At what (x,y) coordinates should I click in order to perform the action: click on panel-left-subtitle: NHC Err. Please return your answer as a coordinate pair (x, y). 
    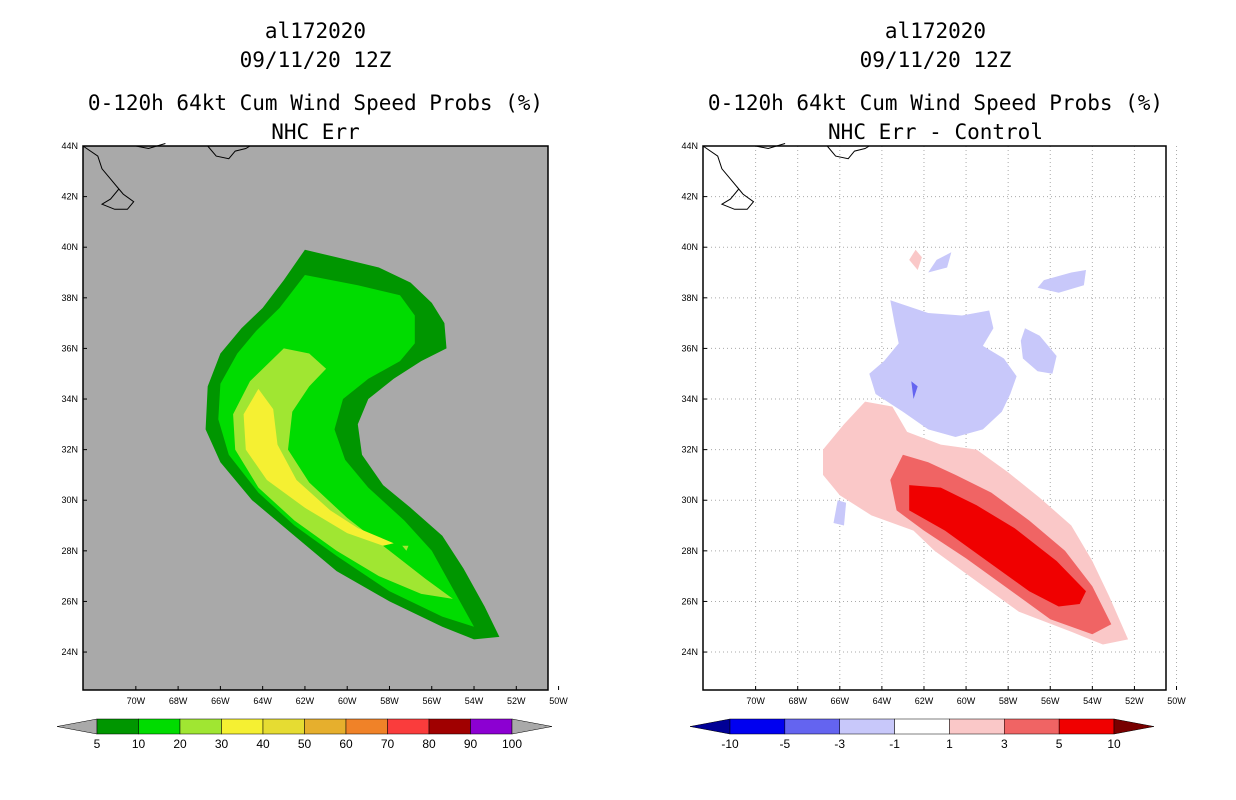
    Looking at the image, I should click on (315, 132).